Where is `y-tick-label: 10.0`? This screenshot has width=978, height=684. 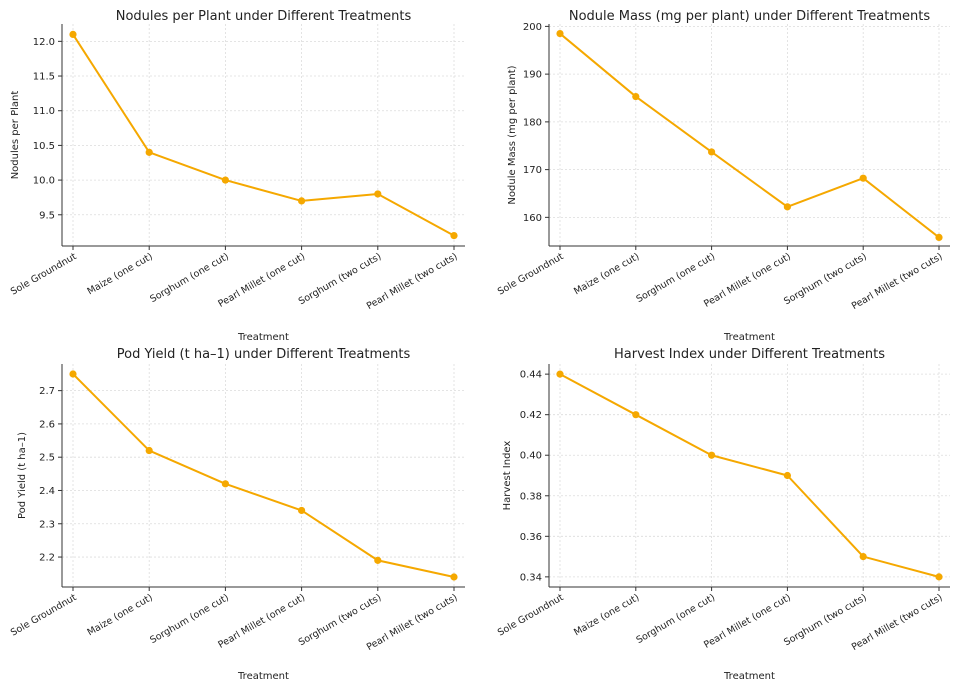
y-tick-label: 10.0 is located at coordinates (44, 181).